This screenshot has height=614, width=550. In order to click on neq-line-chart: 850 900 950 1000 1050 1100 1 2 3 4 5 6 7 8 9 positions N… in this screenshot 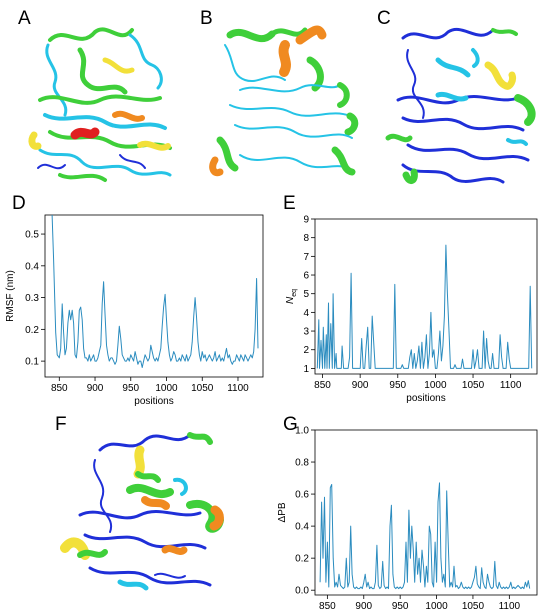, I will do `click(411, 309)`.